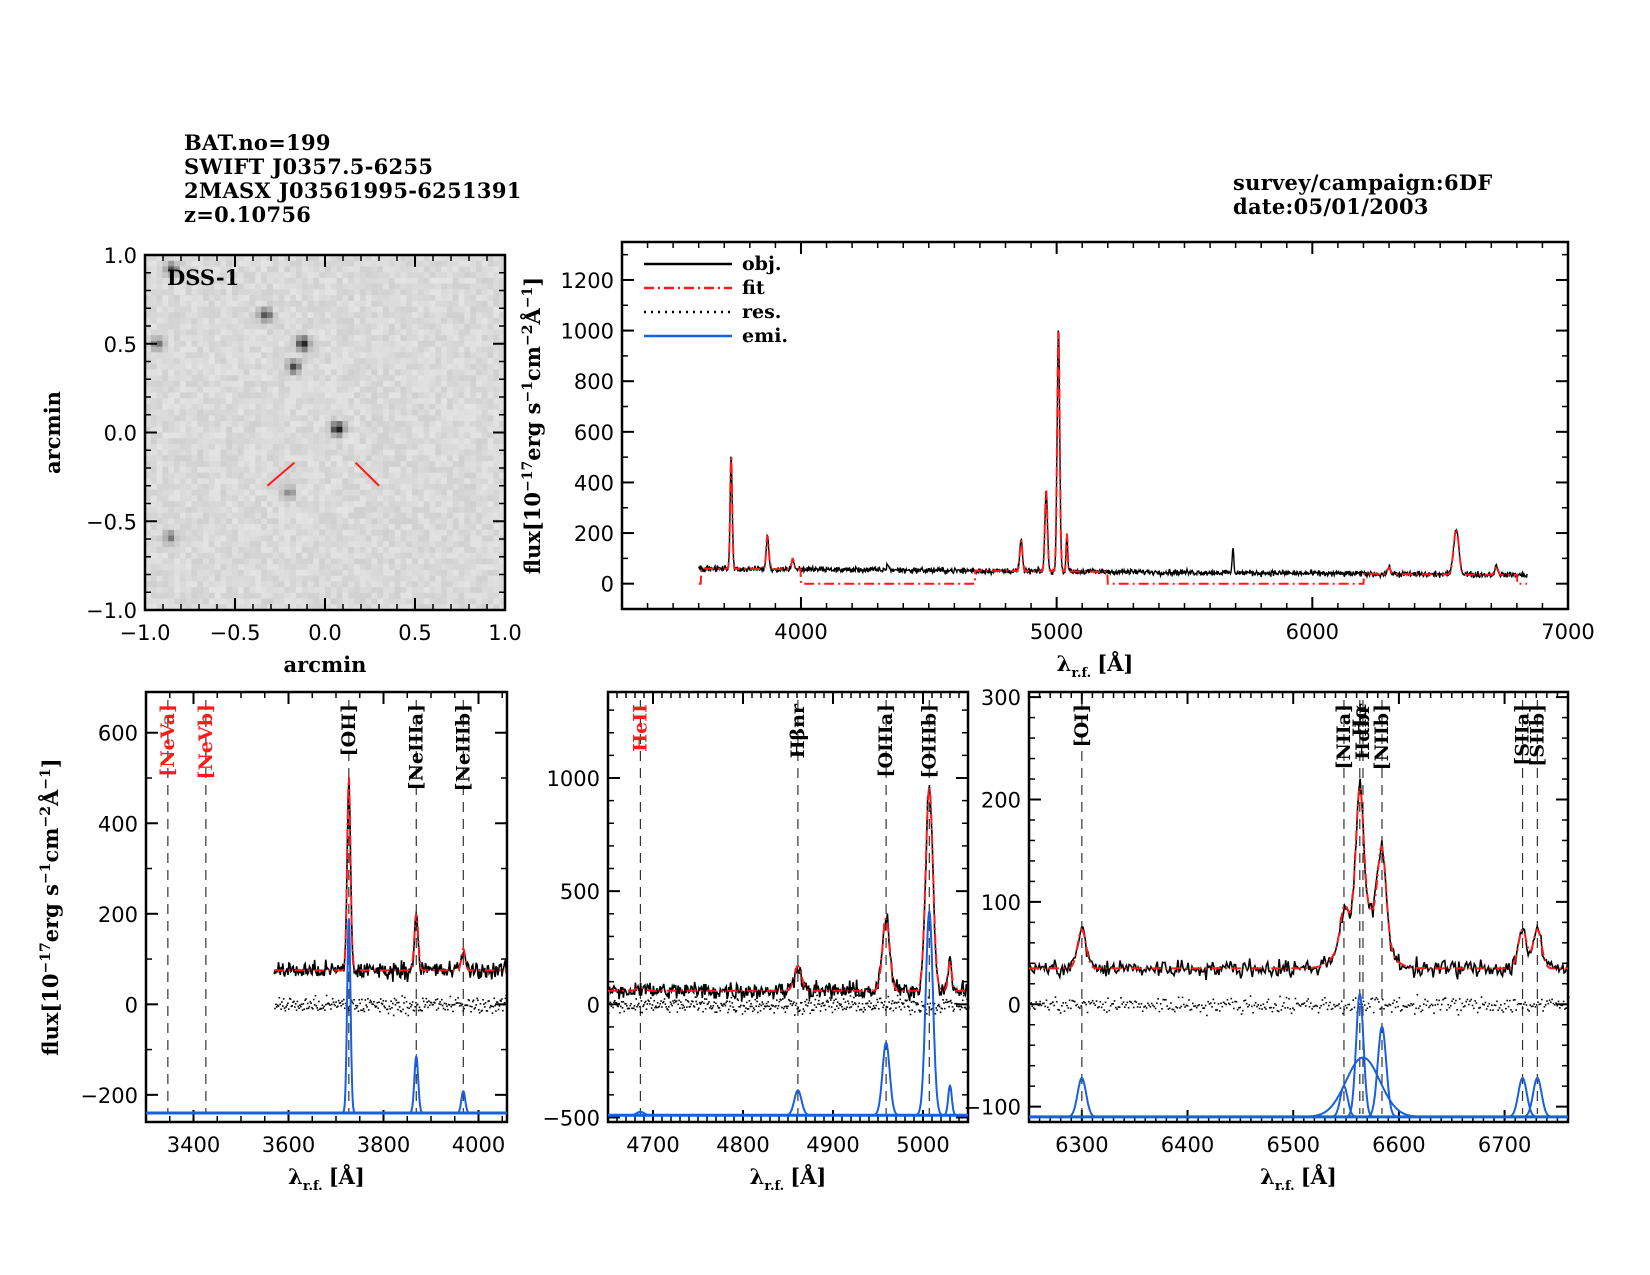  I want to click on bat-number: BAT.no=199, so click(257, 142).